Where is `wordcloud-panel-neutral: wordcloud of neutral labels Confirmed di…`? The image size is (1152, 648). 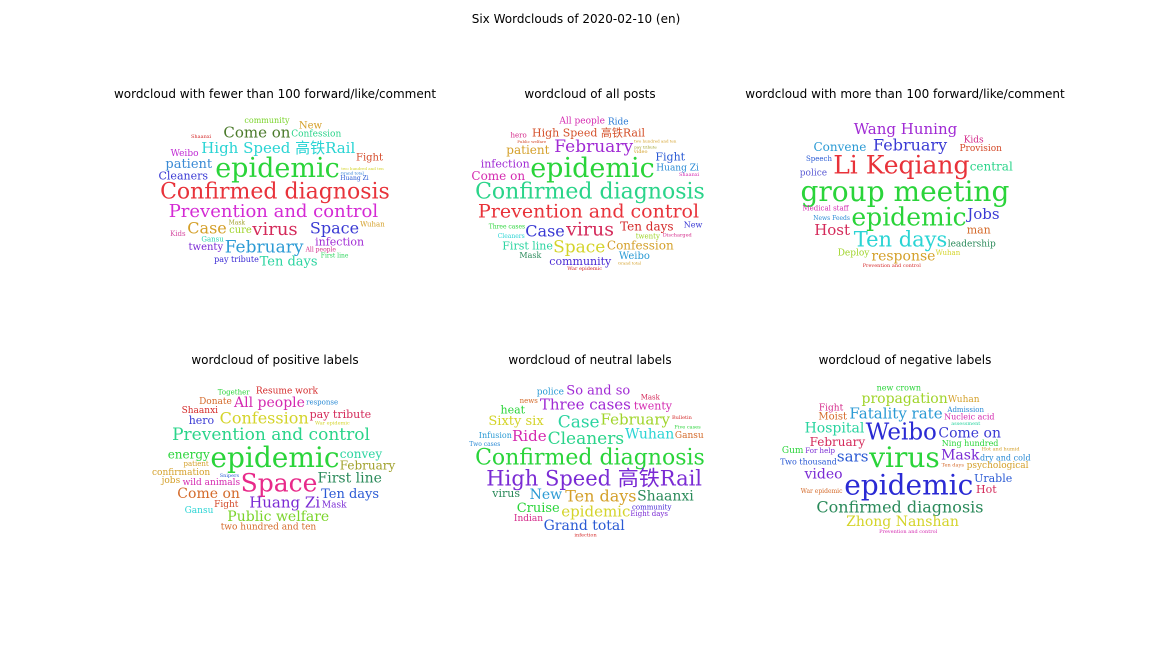
wordcloud-panel-neutral: wordcloud of neutral labels Confirmed di… is located at coordinates (590, 453).